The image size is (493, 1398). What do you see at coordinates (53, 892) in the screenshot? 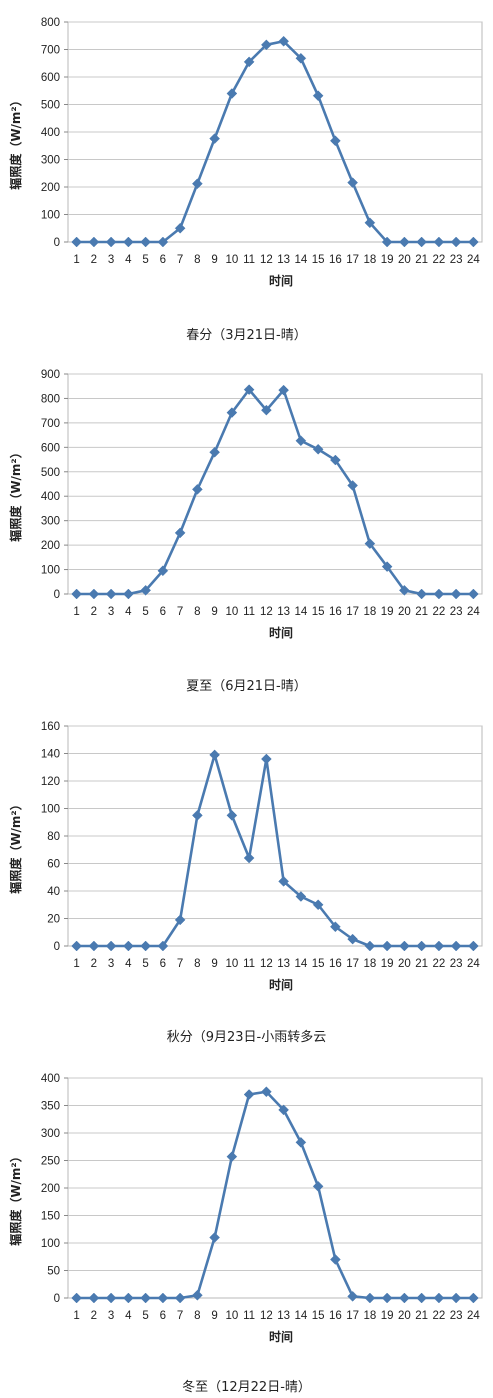
I see `y-tick-label: 40` at bounding box center [53, 892].